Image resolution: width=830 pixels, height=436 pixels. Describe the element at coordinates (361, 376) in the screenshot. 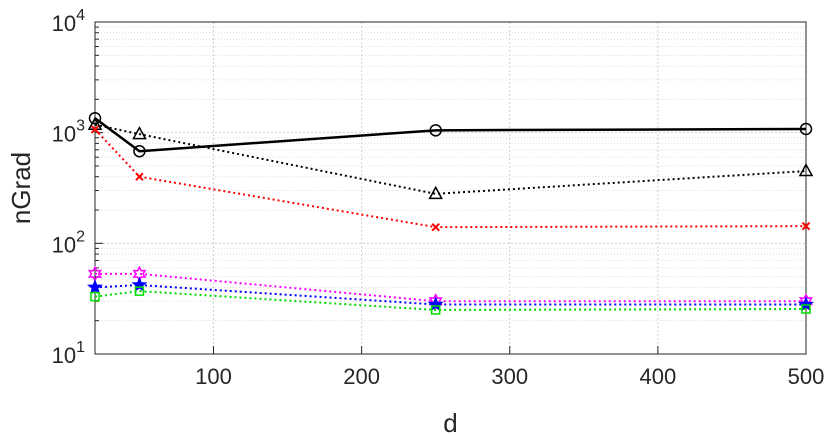

I see `x-tick-label: 200` at that location.